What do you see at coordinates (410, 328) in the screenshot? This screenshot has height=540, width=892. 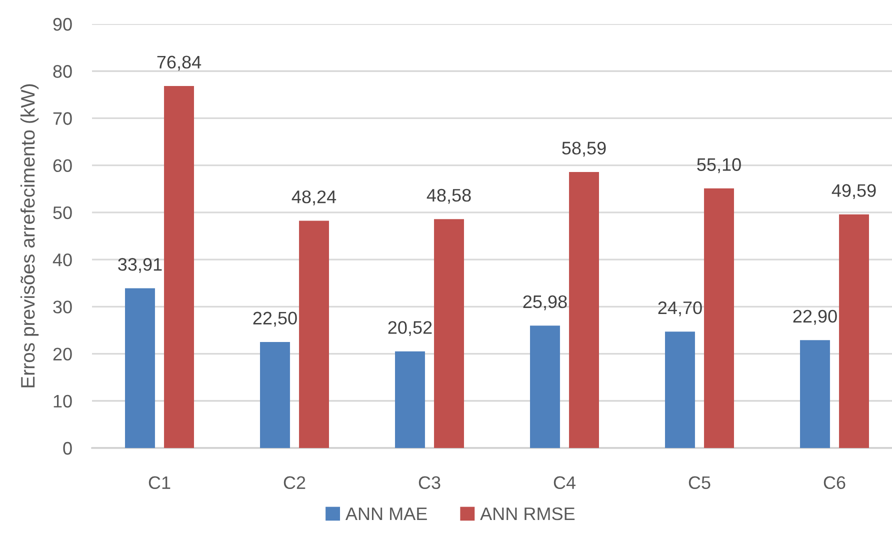 I see `data-label: 20,52` at bounding box center [410, 328].